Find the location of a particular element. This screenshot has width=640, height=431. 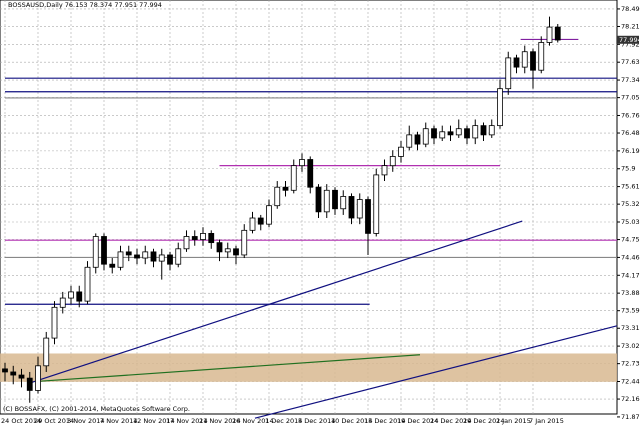

x-tick-label: 5 Dec 2014 is located at coordinates (316, 421).